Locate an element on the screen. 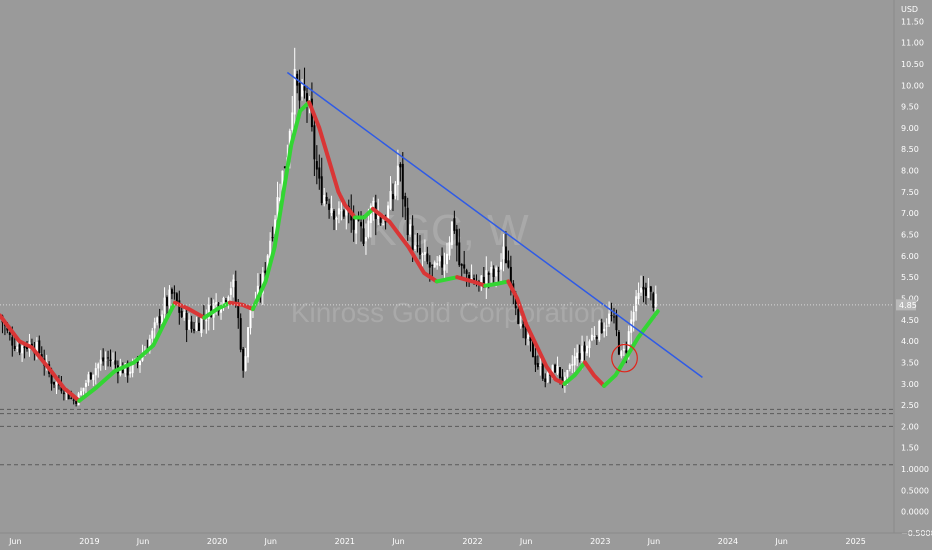  price-tick-label: 5.00 is located at coordinates (910, 298).